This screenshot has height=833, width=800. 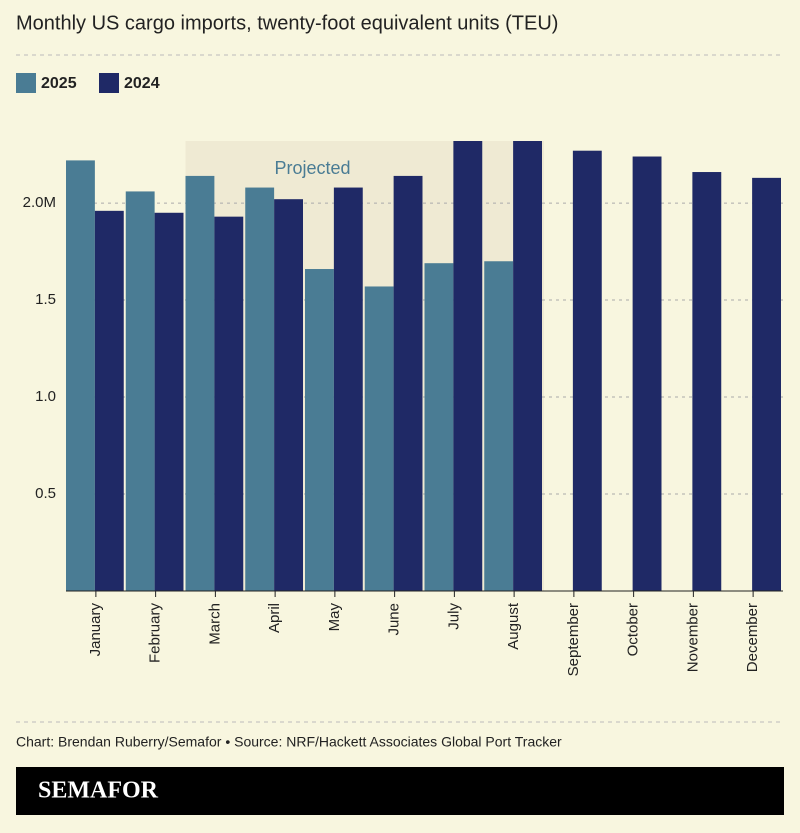 What do you see at coordinates (400, 791) in the screenshot?
I see `brand-bar` at bounding box center [400, 791].